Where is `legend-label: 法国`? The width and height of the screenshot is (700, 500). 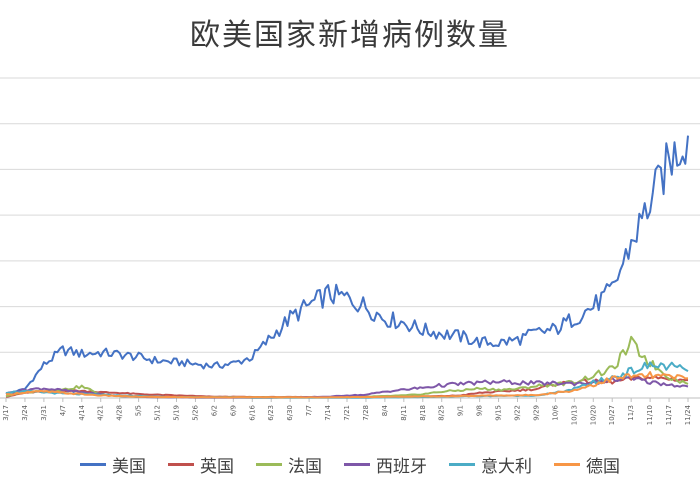 legend-label: 法国 is located at coordinates (305, 467).